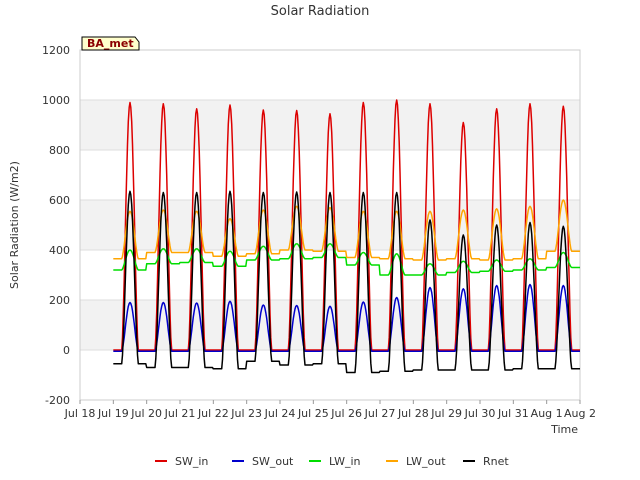 This screenshot has height=480, width=640. Describe the element at coordinates (146, 413) in the screenshot. I see `x-tick-label: Jul 20` at that location.